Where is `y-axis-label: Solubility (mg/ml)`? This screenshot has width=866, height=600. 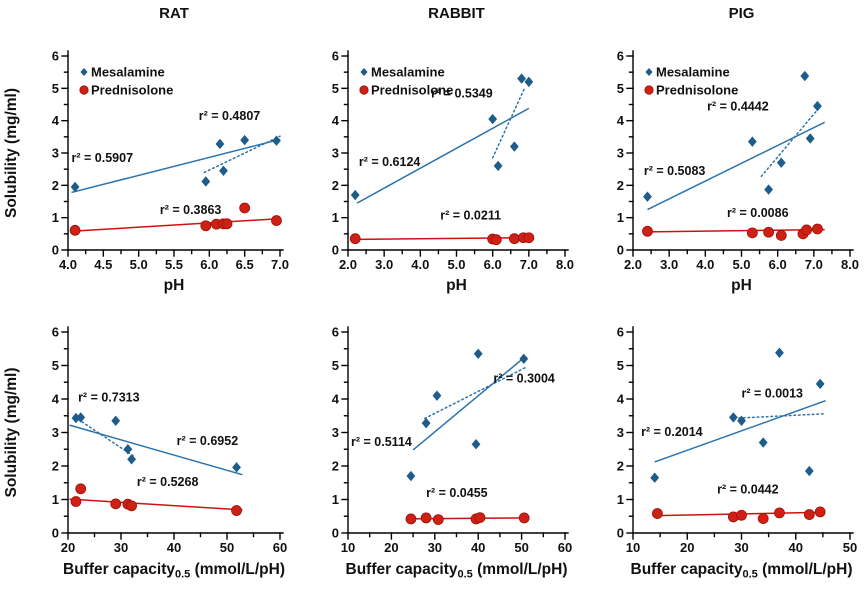 y-axis-label: Solubility (mg/ml) is located at coordinates (11, 432).